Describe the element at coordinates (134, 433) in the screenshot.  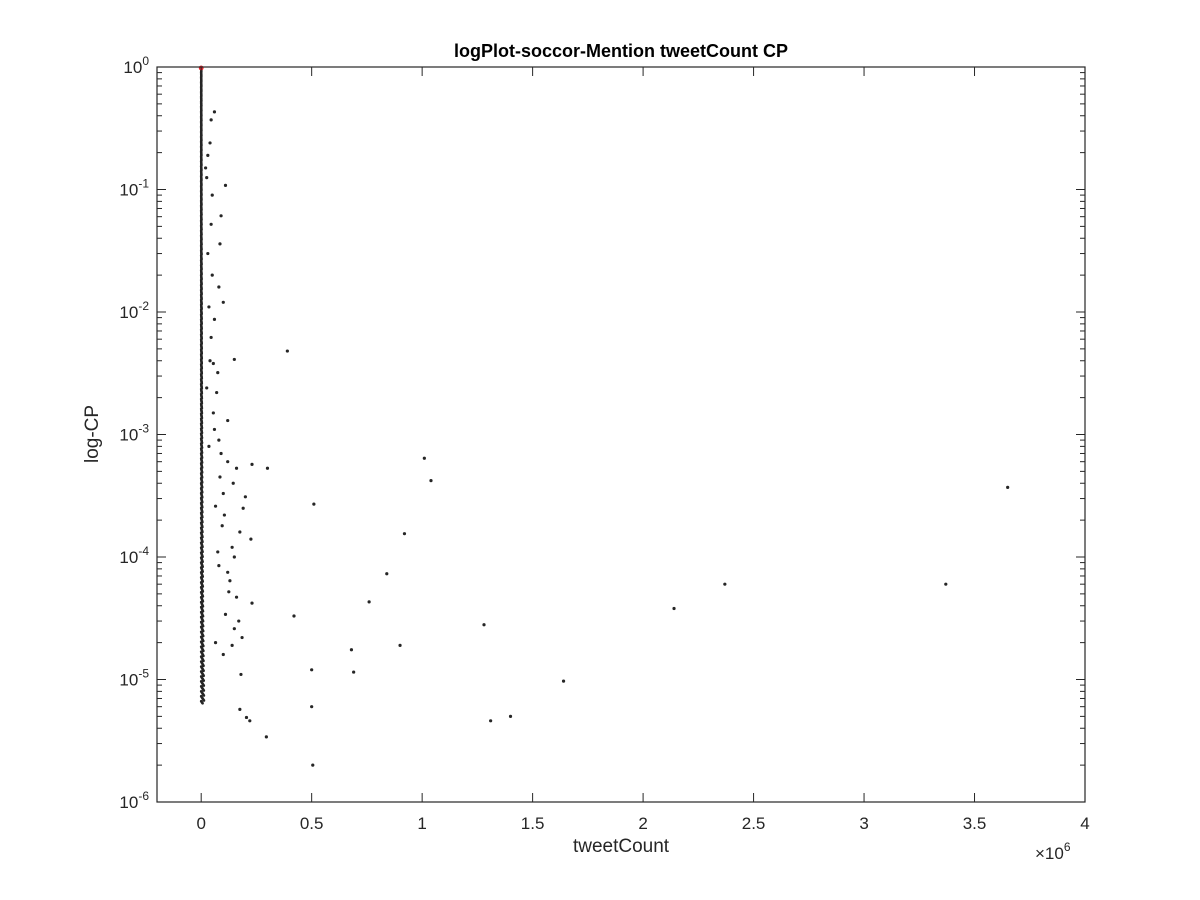
I see `y-tick-label: 10⁻³` at that location.